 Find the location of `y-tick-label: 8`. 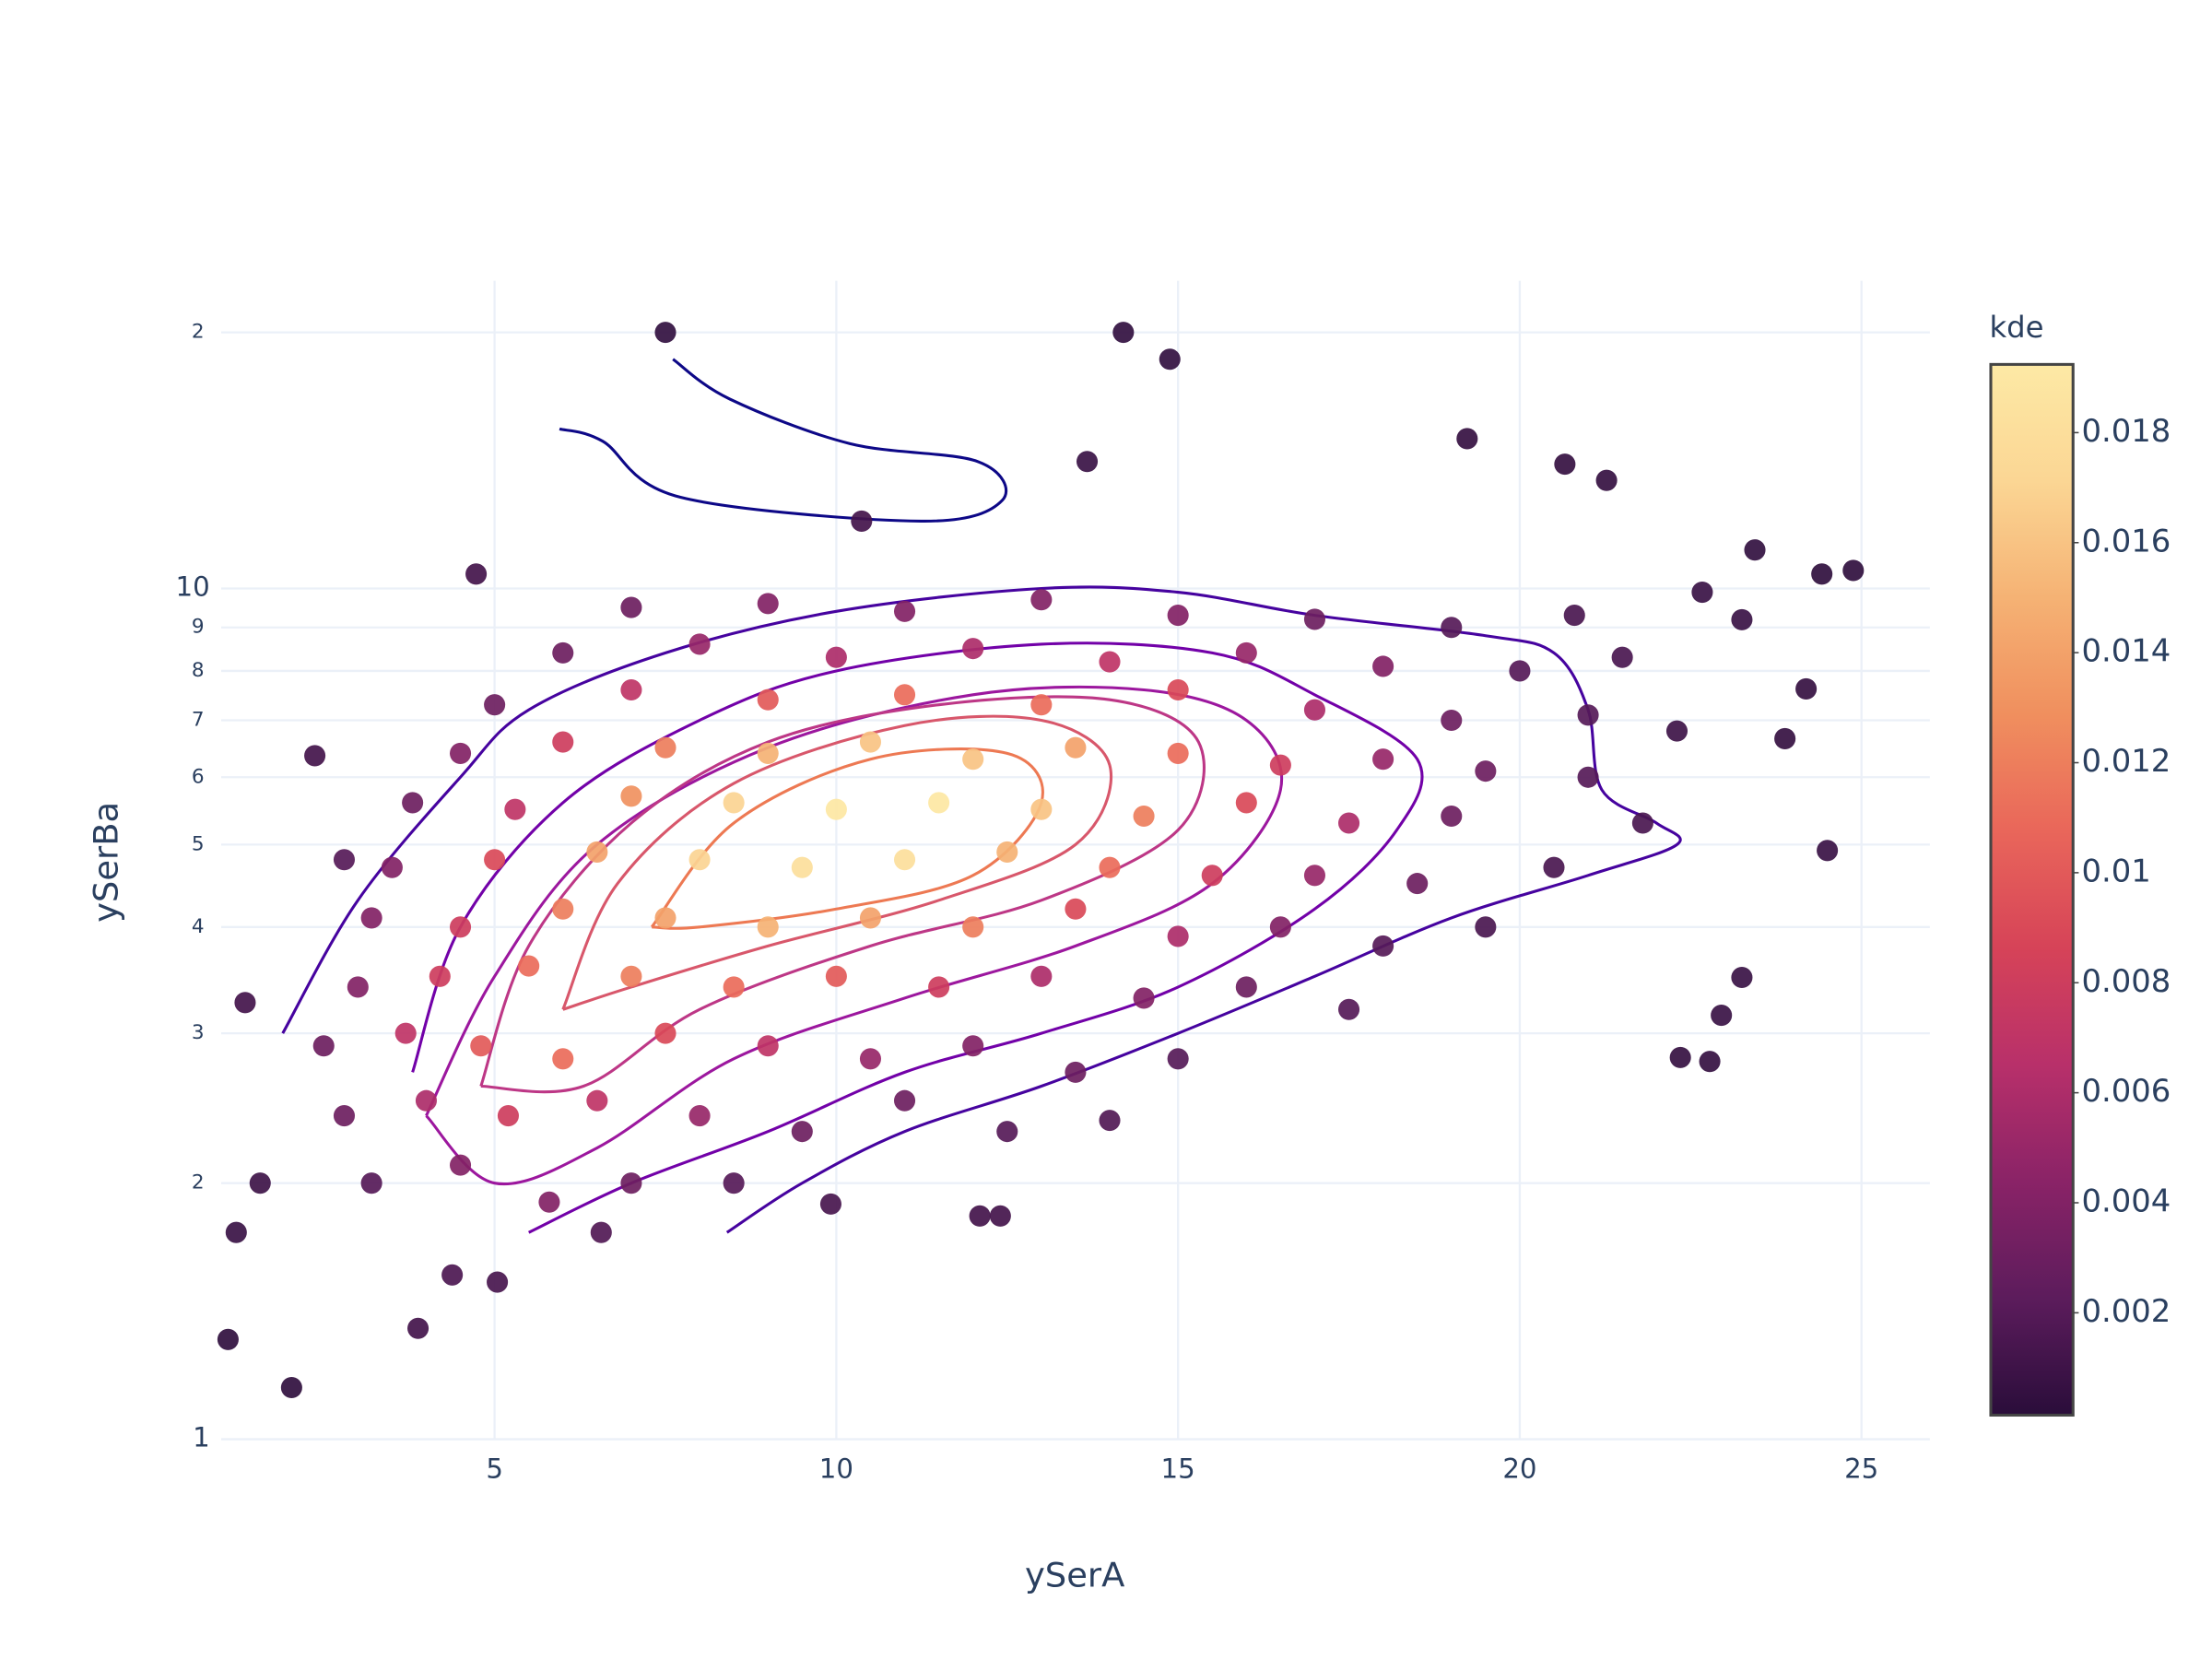

y-tick-label: 8 is located at coordinates (198, 670).